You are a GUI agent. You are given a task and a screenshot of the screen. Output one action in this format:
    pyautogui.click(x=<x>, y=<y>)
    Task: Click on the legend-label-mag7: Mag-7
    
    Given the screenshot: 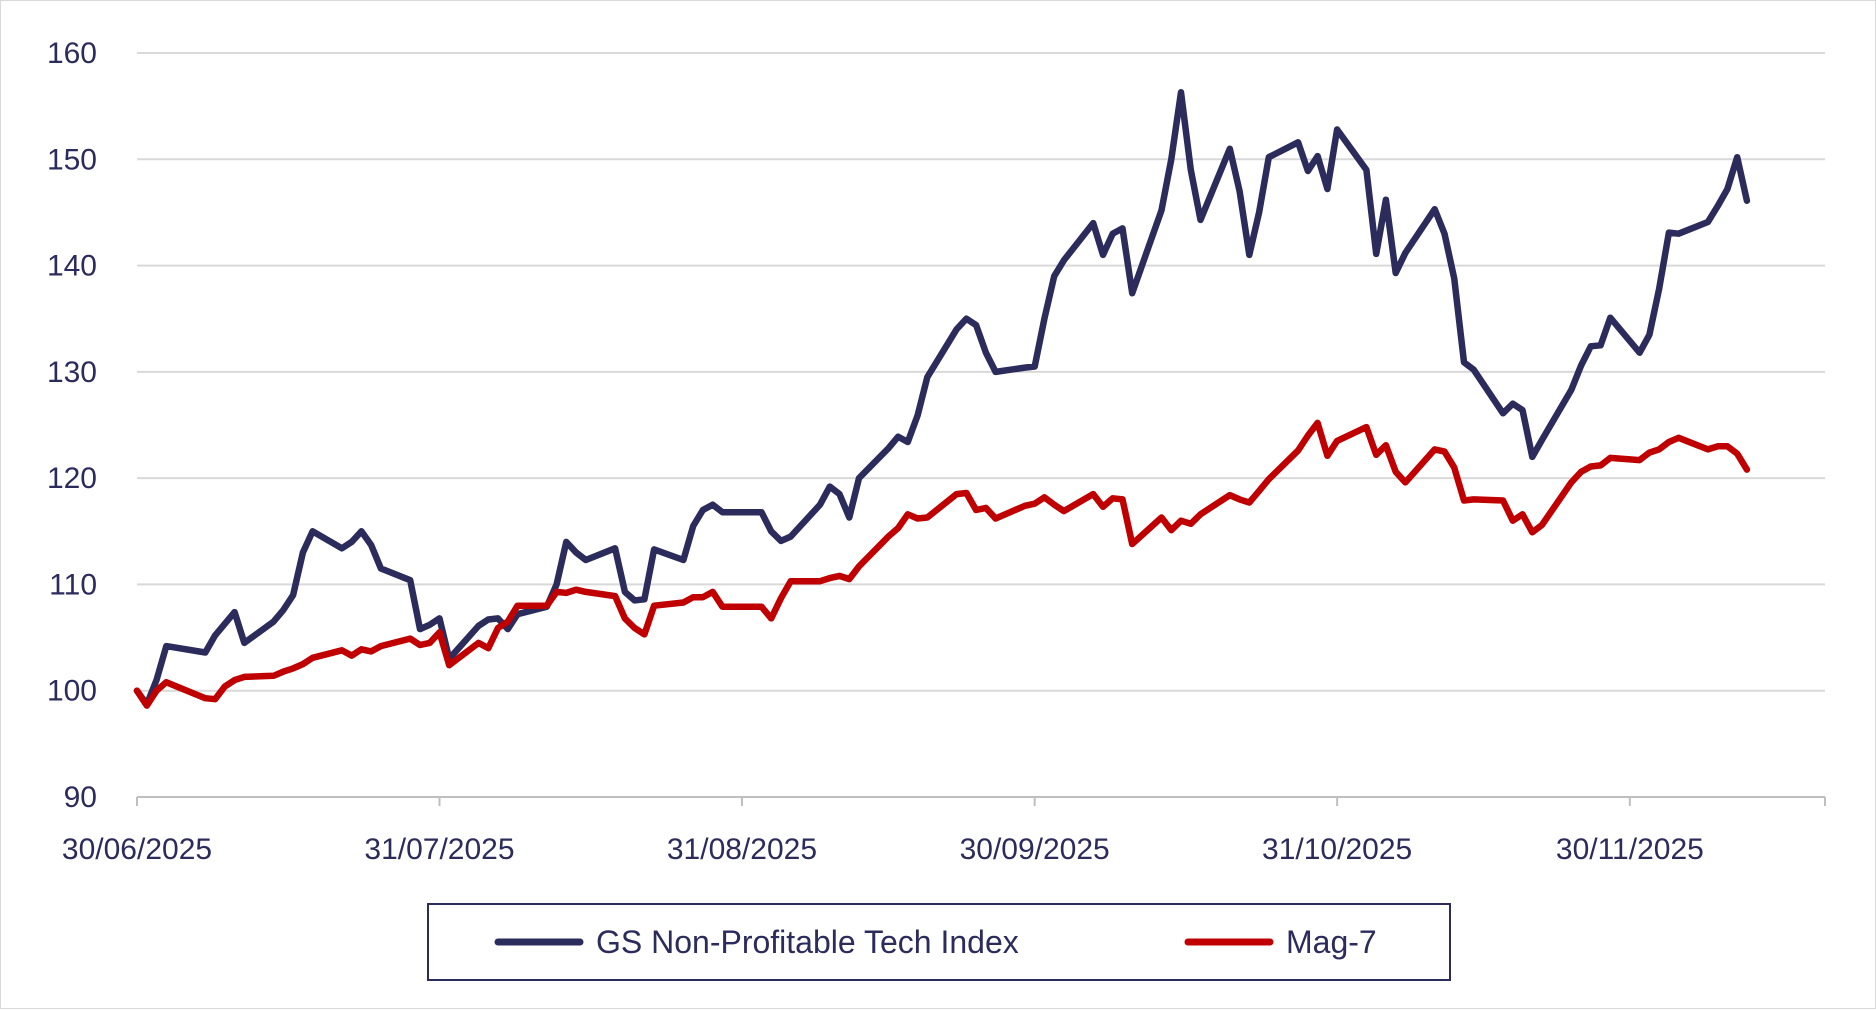 What is the action you would take?
    pyautogui.click(x=1331, y=942)
    